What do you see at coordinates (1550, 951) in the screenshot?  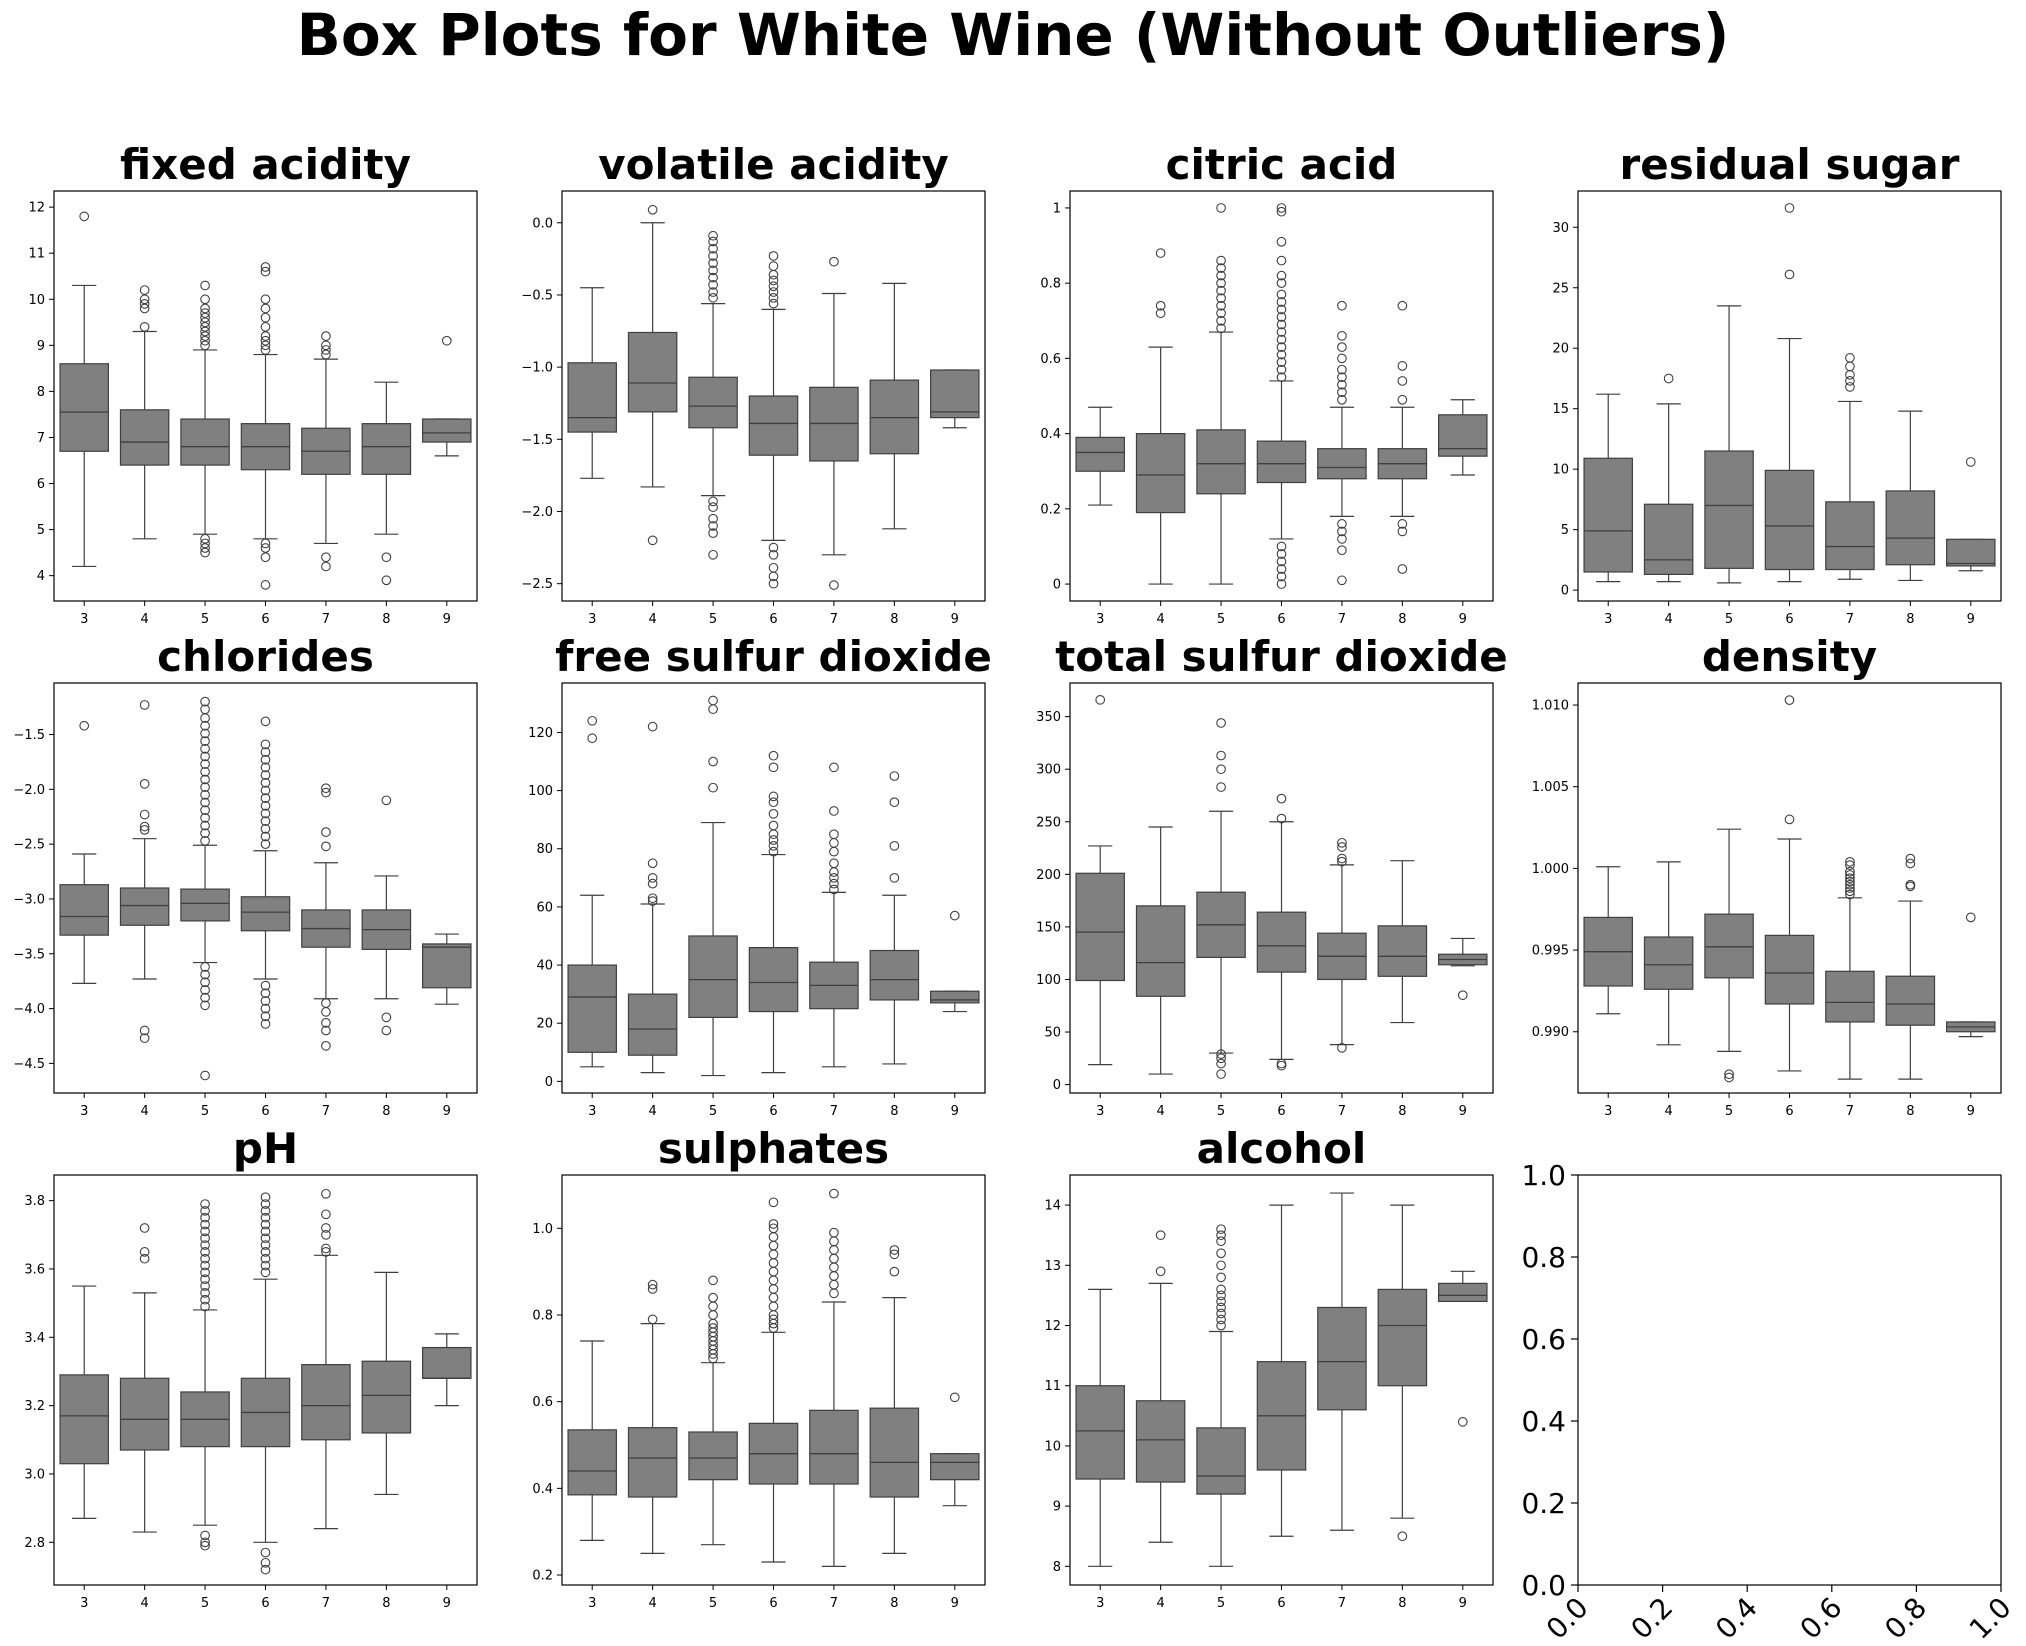 I see `y-tick-label: 0.995` at bounding box center [1550, 951].